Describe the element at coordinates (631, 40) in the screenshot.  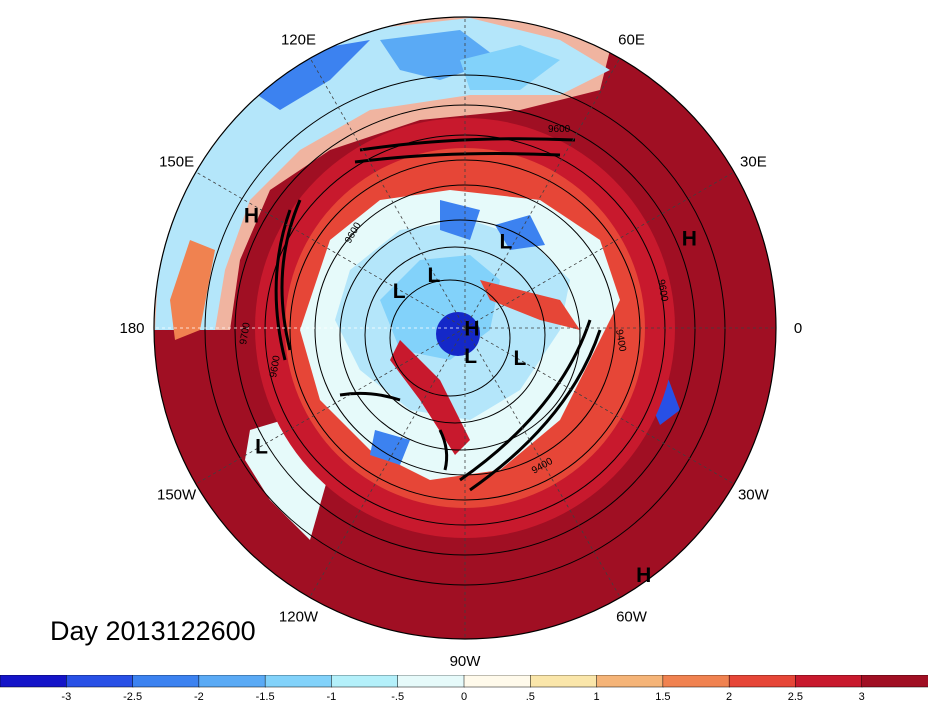
I see `longitude-label: 60E` at that location.